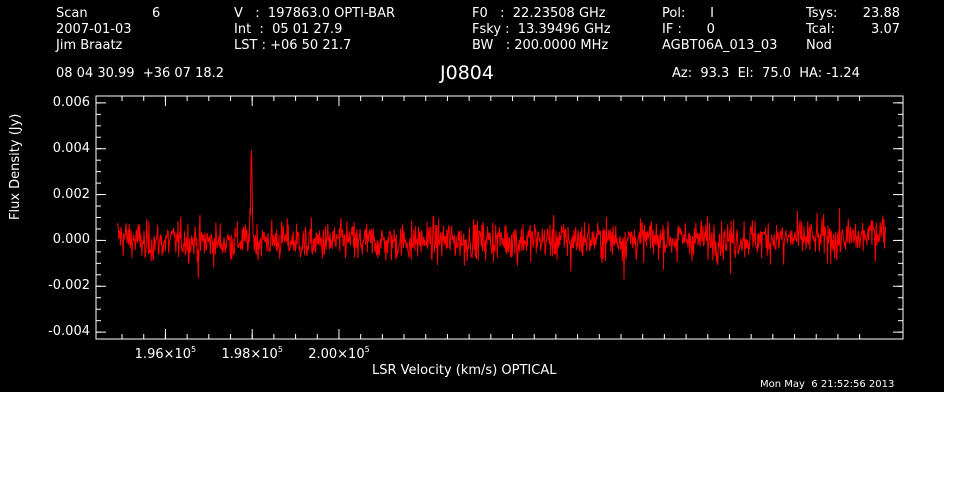 This screenshot has height=490, width=962. What do you see at coordinates (541, 29) in the screenshot?
I see `header-fsky: Fsky : 13.39496 GHz` at bounding box center [541, 29].